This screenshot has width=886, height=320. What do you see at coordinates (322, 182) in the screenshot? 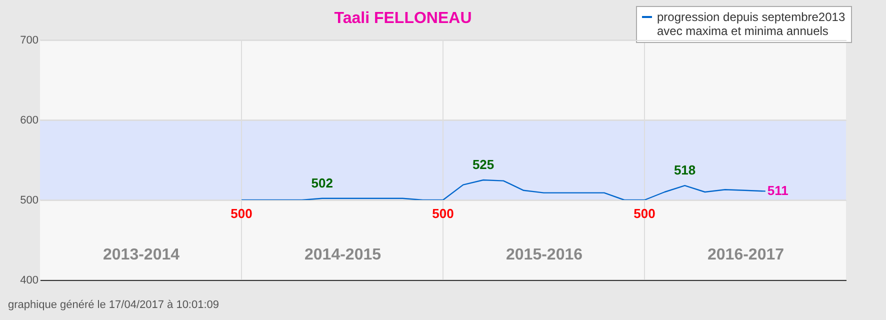
I see `data-label: 502` at bounding box center [322, 182].